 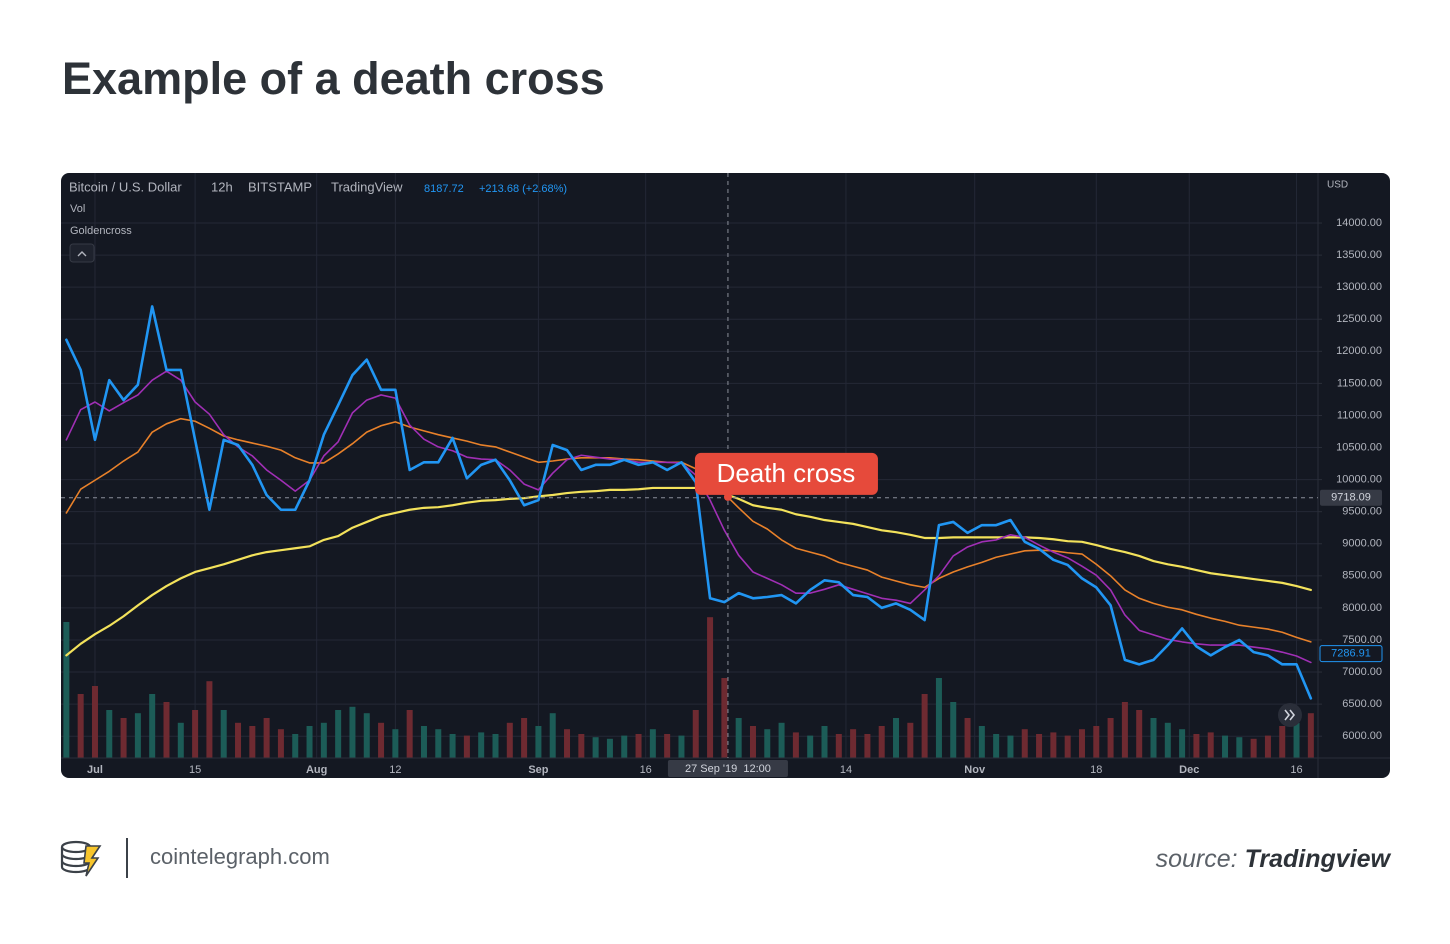 What do you see at coordinates (77, 209) in the screenshot?
I see `volume-label: Vol` at bounding box center [77, 209].